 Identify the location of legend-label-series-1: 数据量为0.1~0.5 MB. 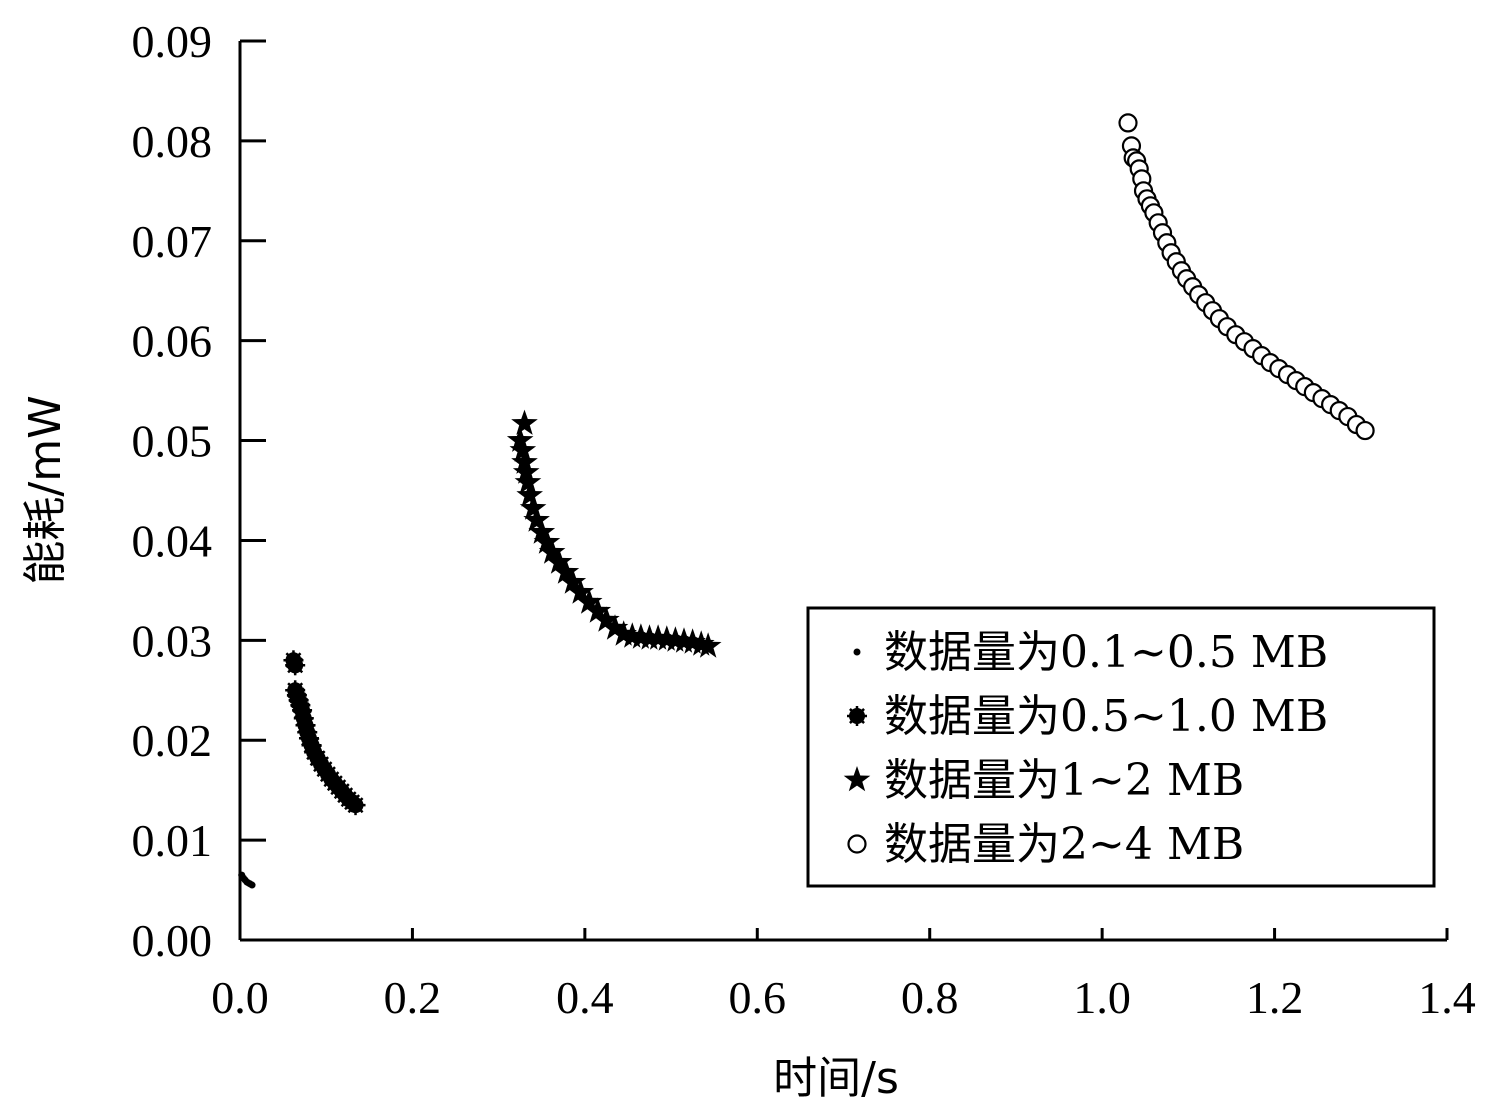
(1106, 652).